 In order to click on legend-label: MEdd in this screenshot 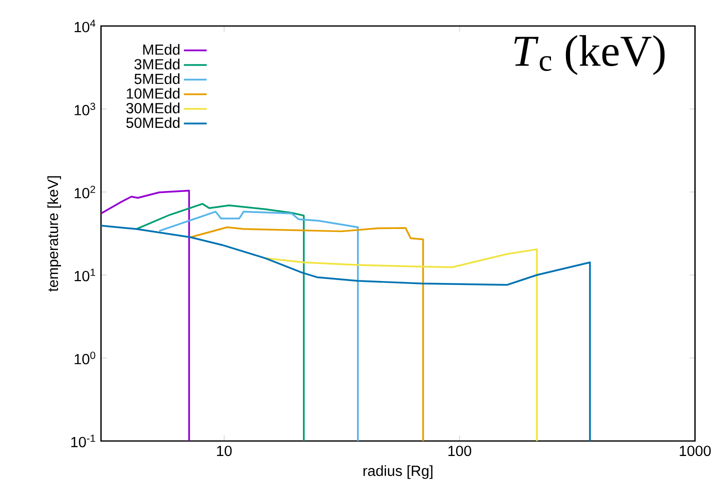, I will do `click(161, 49)`.